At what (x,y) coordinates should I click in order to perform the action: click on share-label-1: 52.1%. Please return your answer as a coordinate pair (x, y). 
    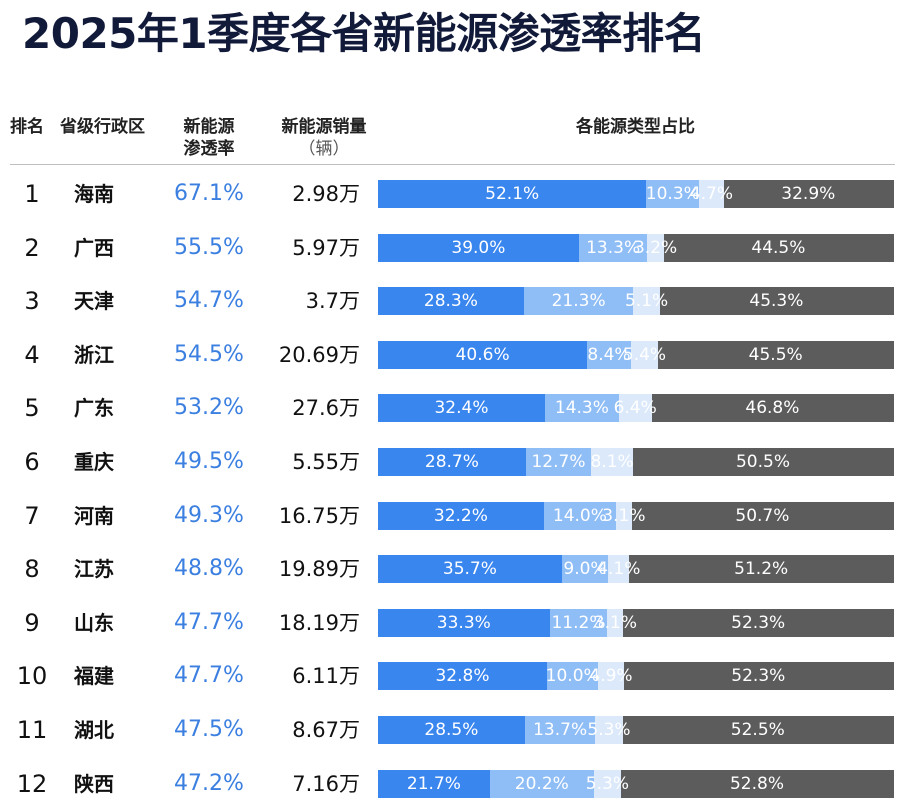
    Looking at the image, I should click on (512, 194).